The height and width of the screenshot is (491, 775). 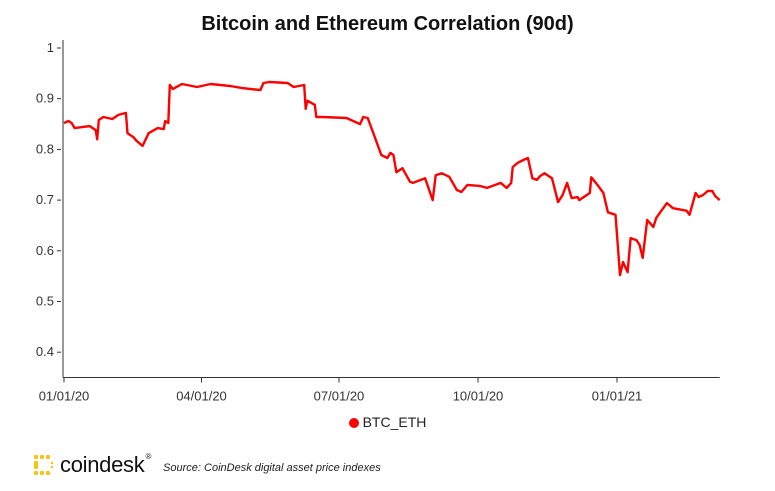 I want to click on y-axis-ticks: 0.4 0.5 0.6 0.7 0.8 0.9 1, so click(x=48, y=199).